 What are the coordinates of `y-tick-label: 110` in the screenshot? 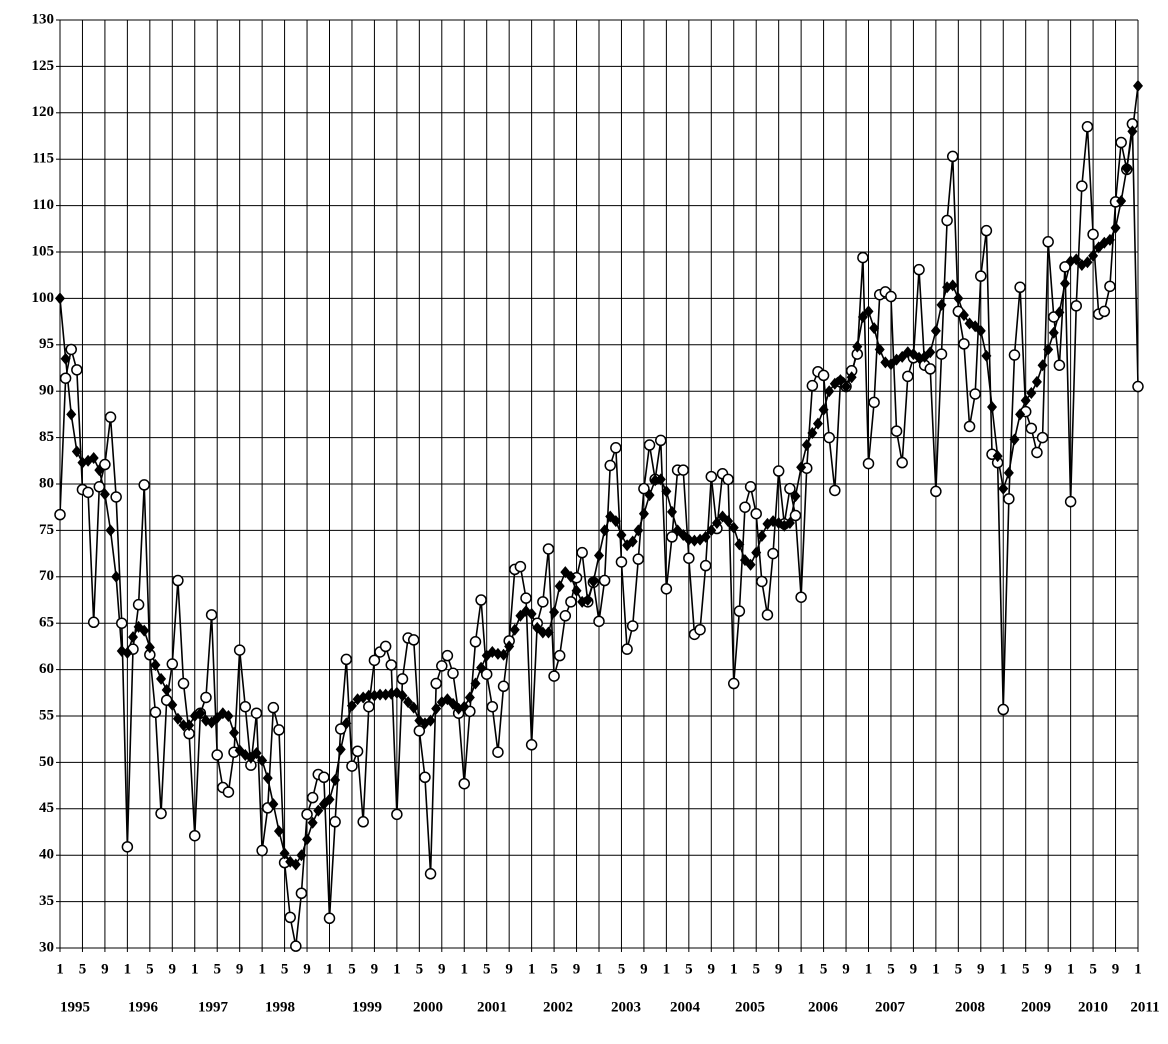 It's located at (43, 205).